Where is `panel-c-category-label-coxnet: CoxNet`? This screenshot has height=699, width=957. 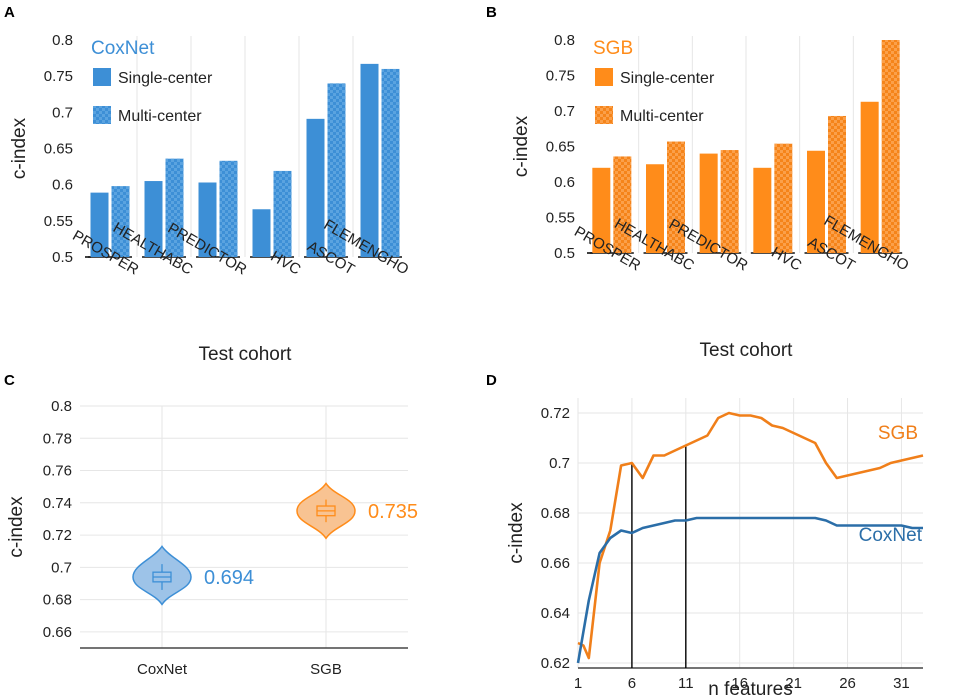
panel-c-category-label-coxnet: CoxNet is located at coordinates (162, 669).